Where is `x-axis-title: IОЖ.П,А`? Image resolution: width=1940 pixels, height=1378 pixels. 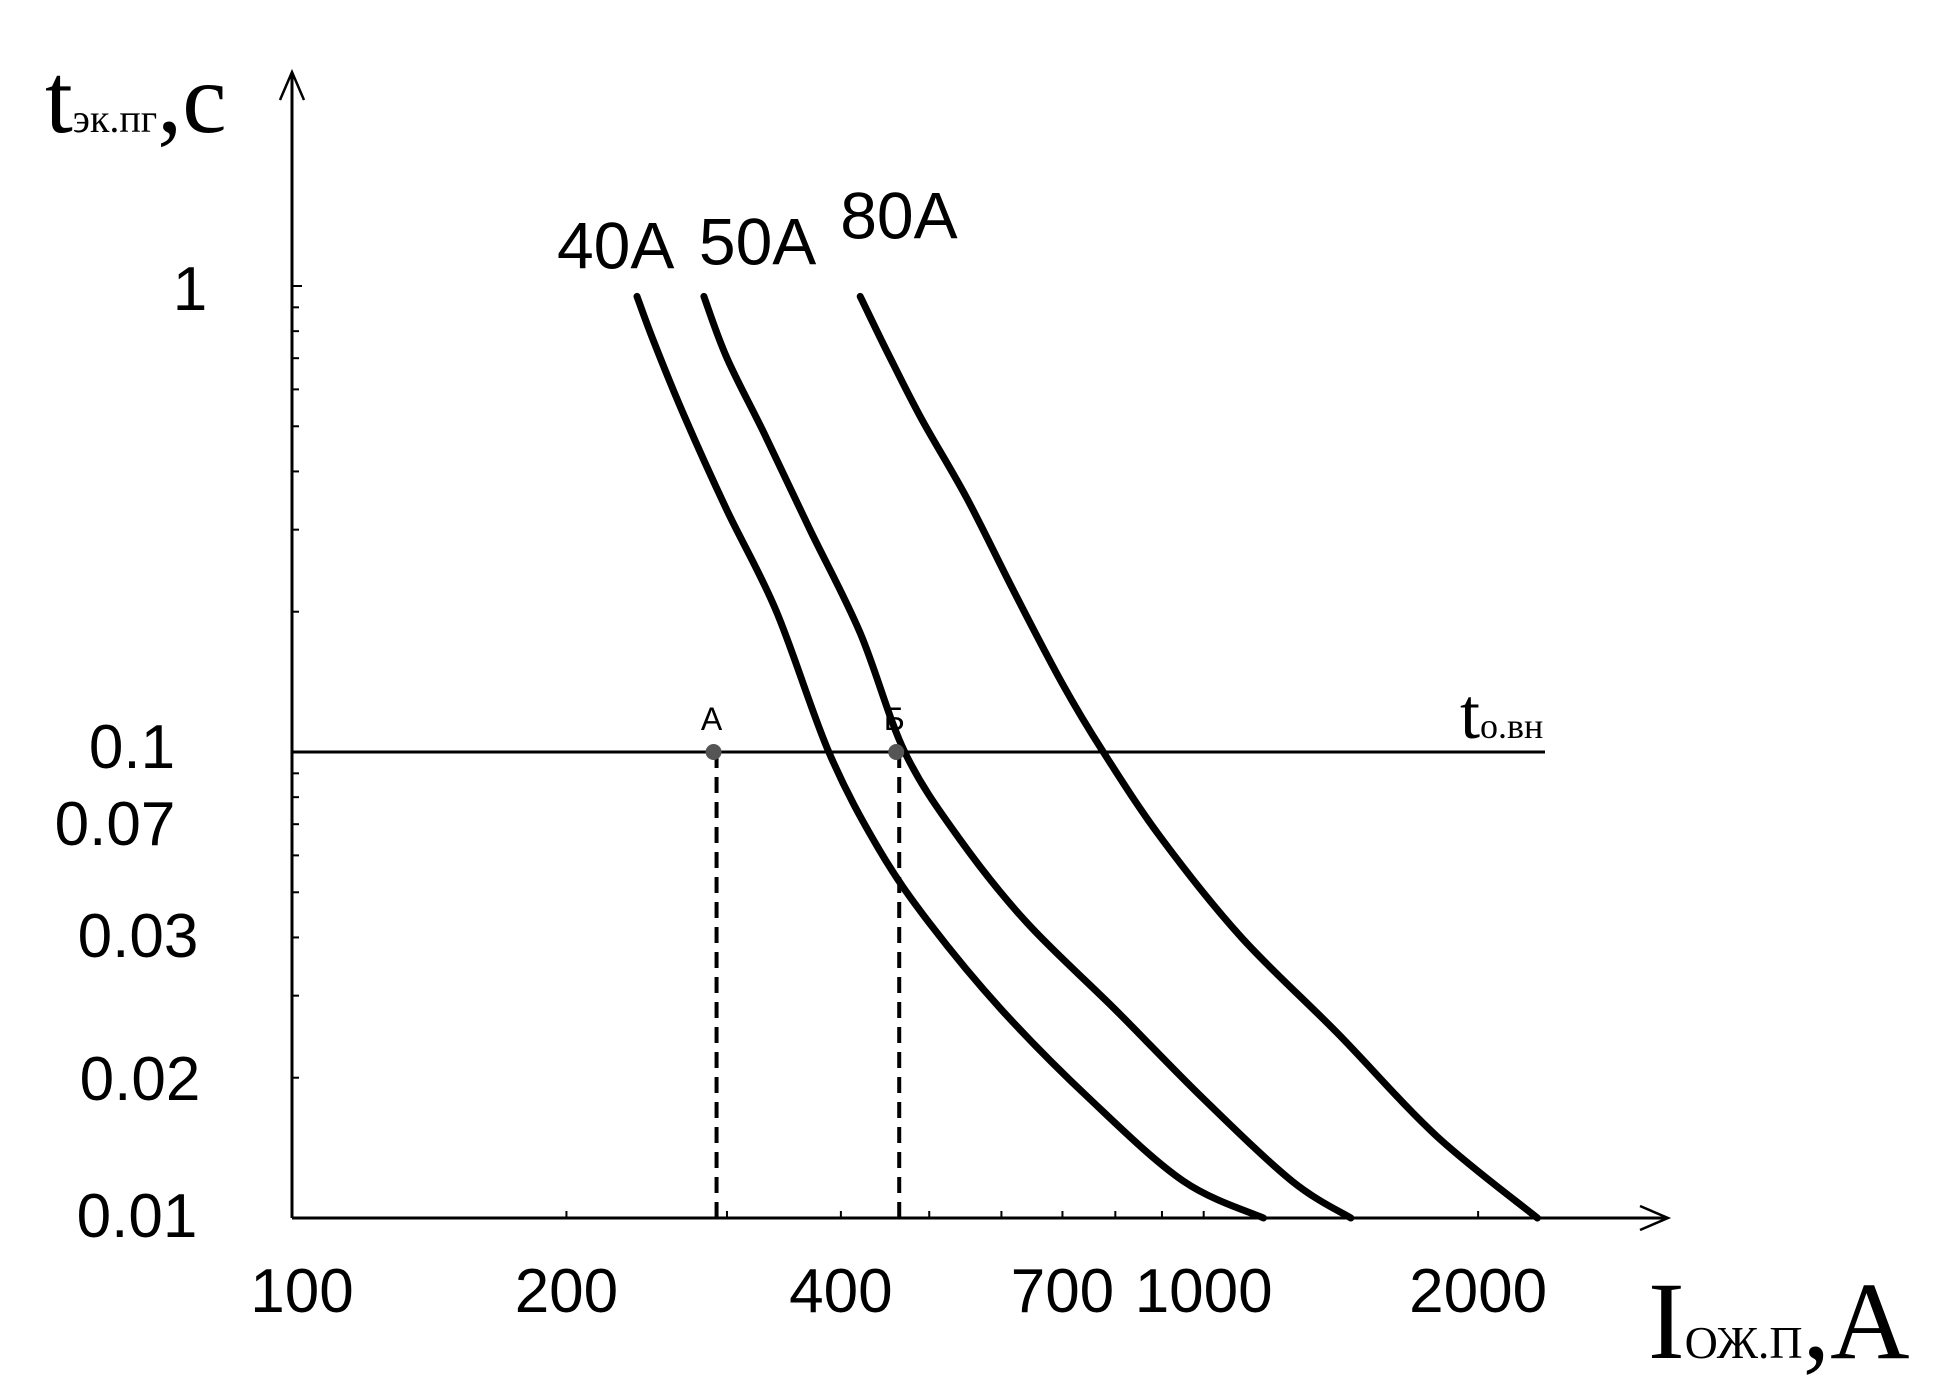
x-axis-title: IОЖ.П,А is located at coordinates (1779, 1319).